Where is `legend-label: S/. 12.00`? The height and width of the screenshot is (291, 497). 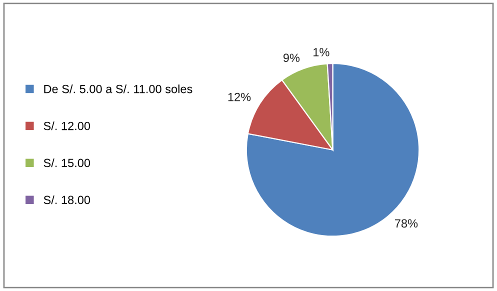 legend-label: S/. 12.00 is located at coordinates (67, 126).